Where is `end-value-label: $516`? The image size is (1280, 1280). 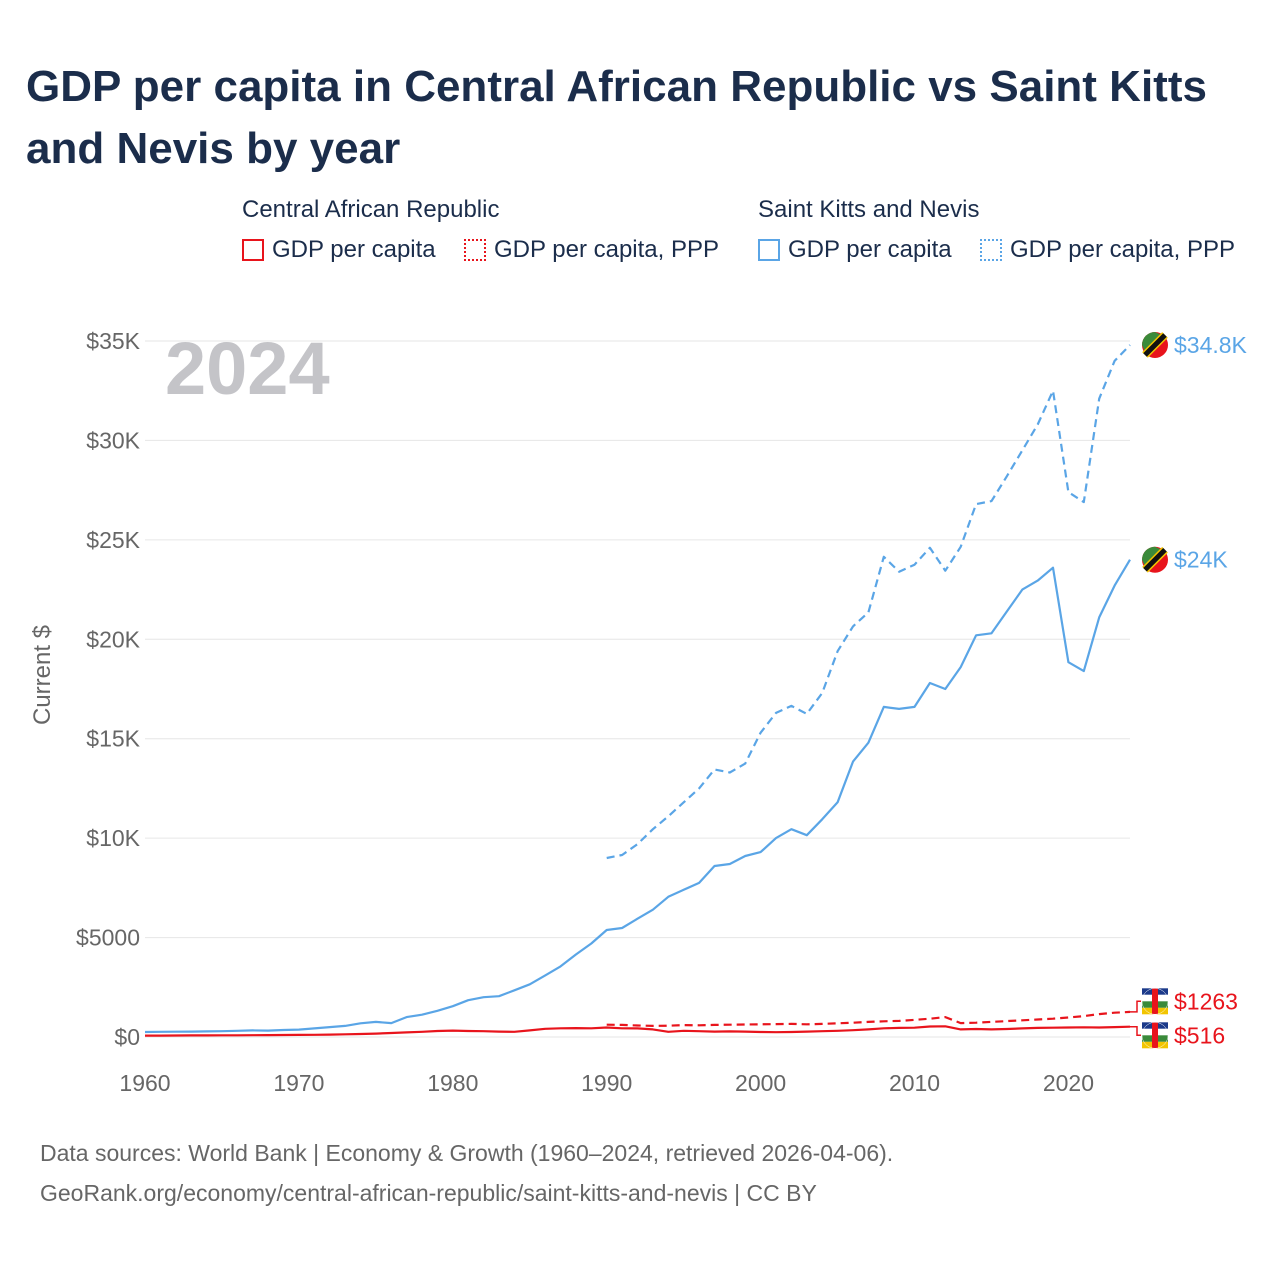 end-value-label: $516 is located at coordinates (1199, 1035).